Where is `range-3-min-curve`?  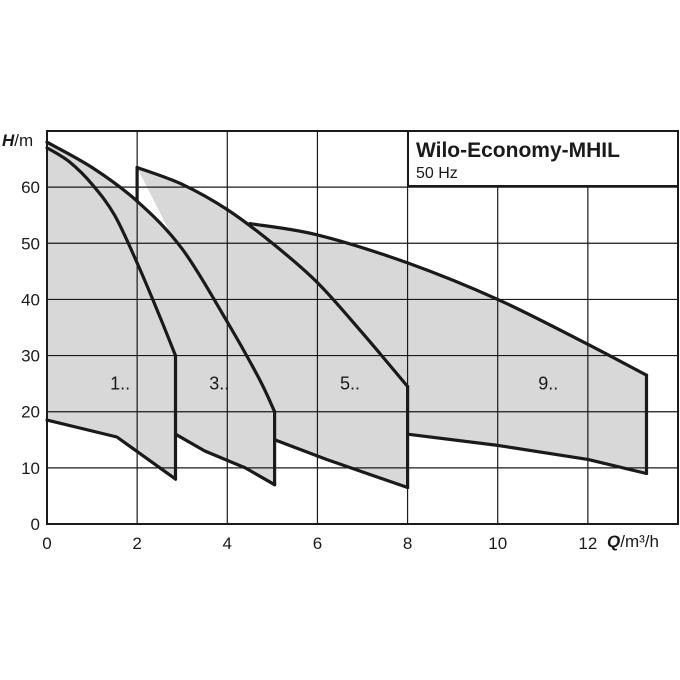 range-3-min-curve is located at coordinates (341, 464).